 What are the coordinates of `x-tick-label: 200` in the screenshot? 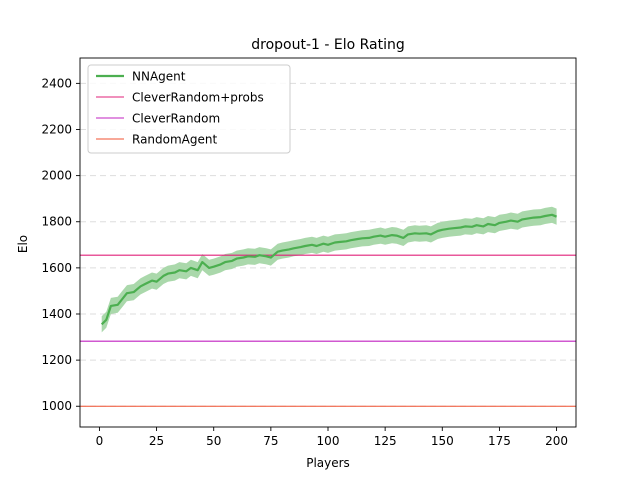 It's located at (556, 441).